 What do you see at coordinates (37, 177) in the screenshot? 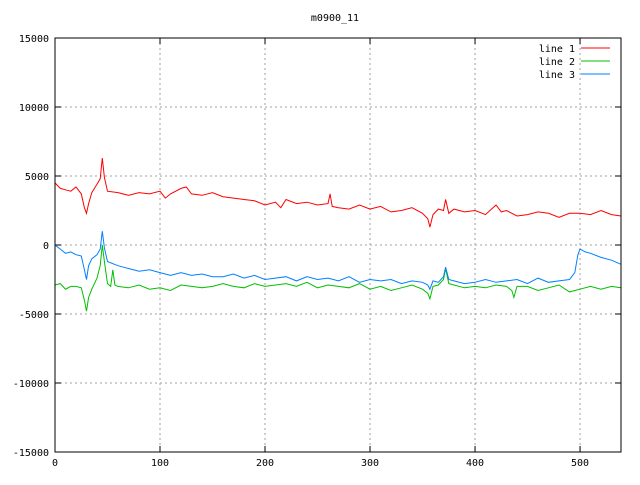
I see `y-tick-label: 5000` at bounding box center [37, 177].